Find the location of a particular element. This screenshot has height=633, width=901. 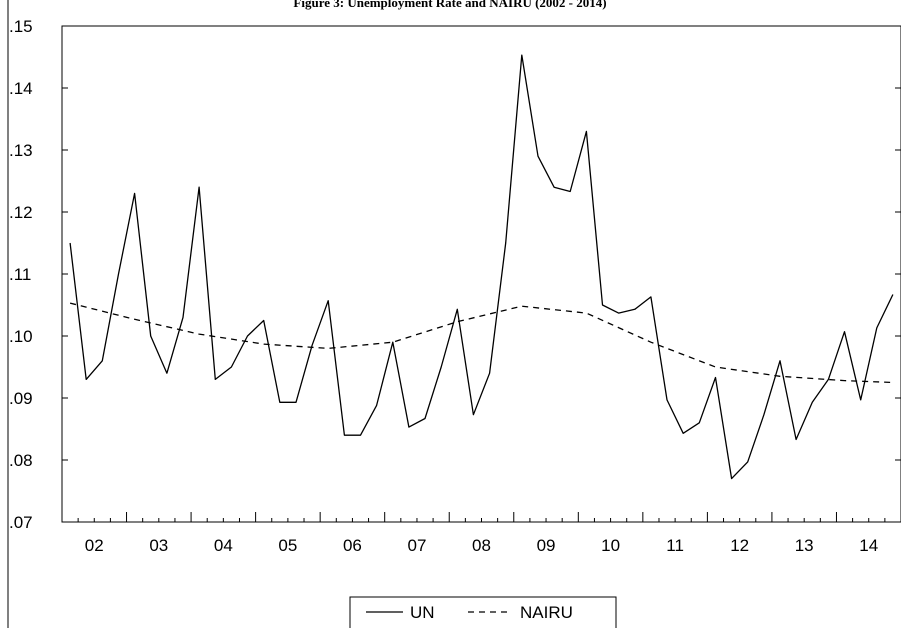

legend-box is located at coordinates (483, 614).